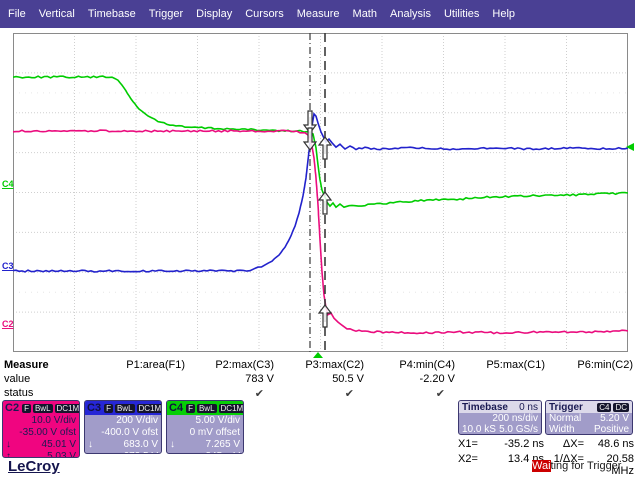 Image resolution: width=635 pixels, height=477 pixels. What do you see at coordinates (468, 459) in the screenshot?
I see `x2-label: X2=` at bounding box center [468, 459].